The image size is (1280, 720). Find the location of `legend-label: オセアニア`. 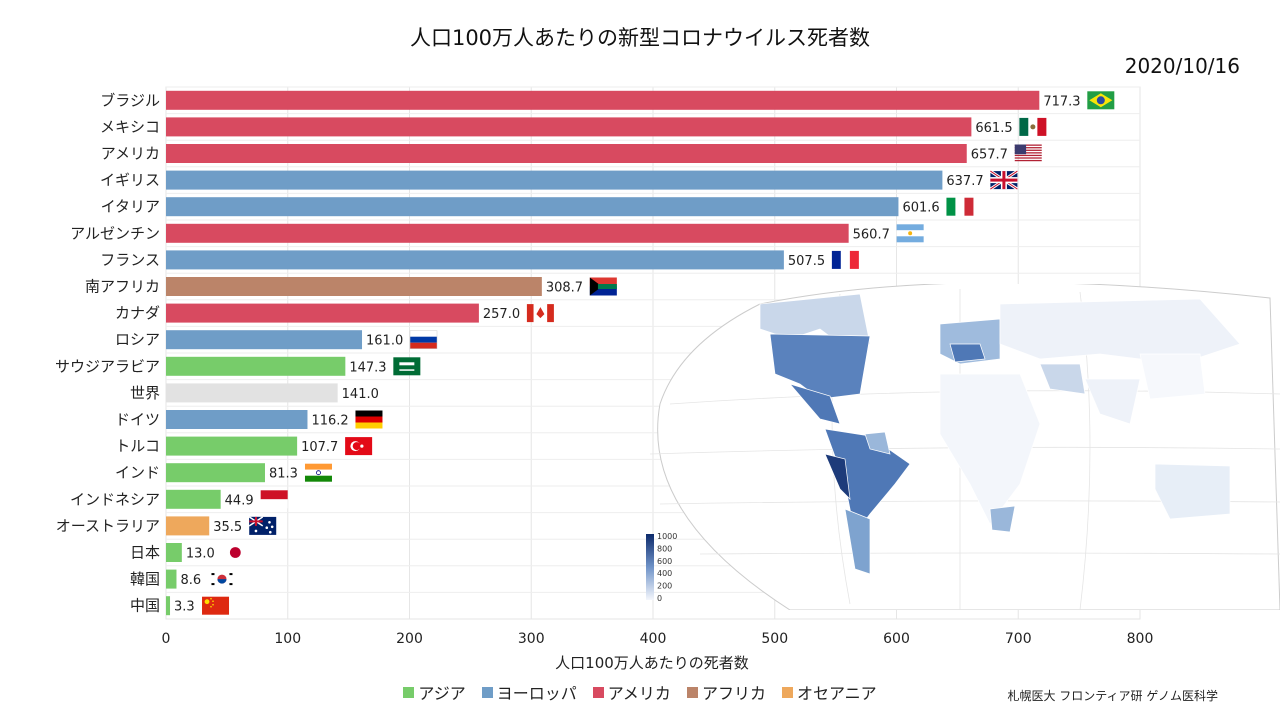

legend-label: オセアニア is located at coordinates (836, 693).